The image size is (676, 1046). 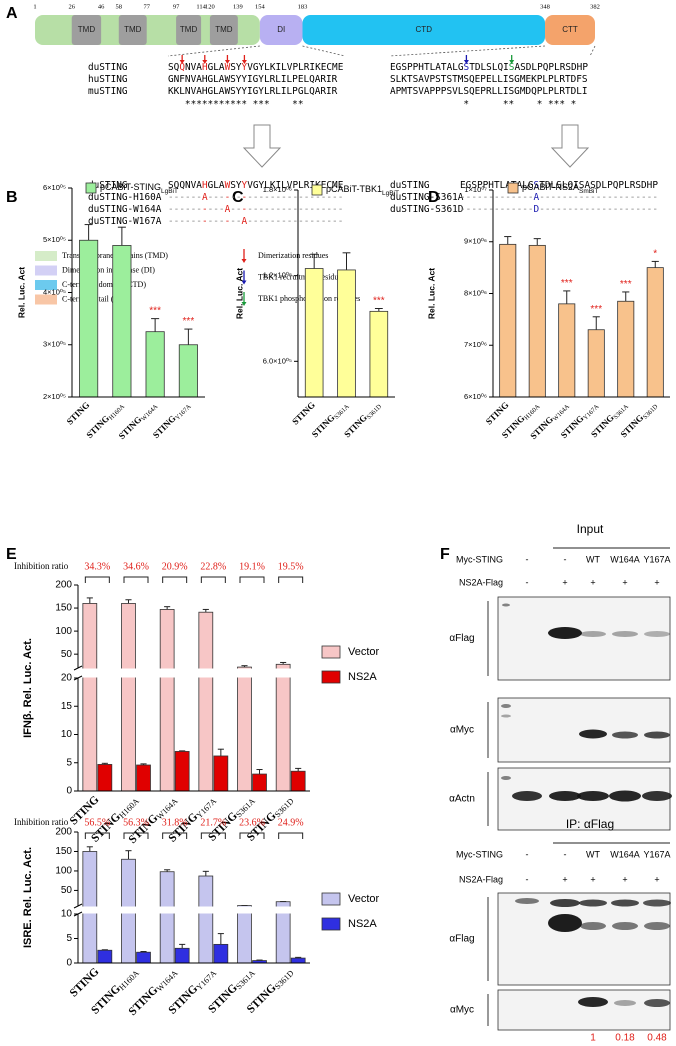 I want to click on residue: L, so click(x=554, y=185).